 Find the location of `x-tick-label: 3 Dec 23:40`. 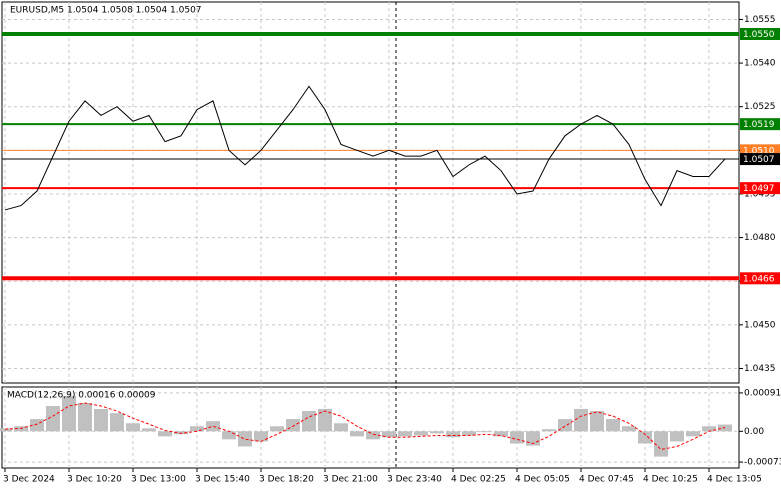

x-tick-label: 3 Dec 23:40 is located at coordinates (414, 480).